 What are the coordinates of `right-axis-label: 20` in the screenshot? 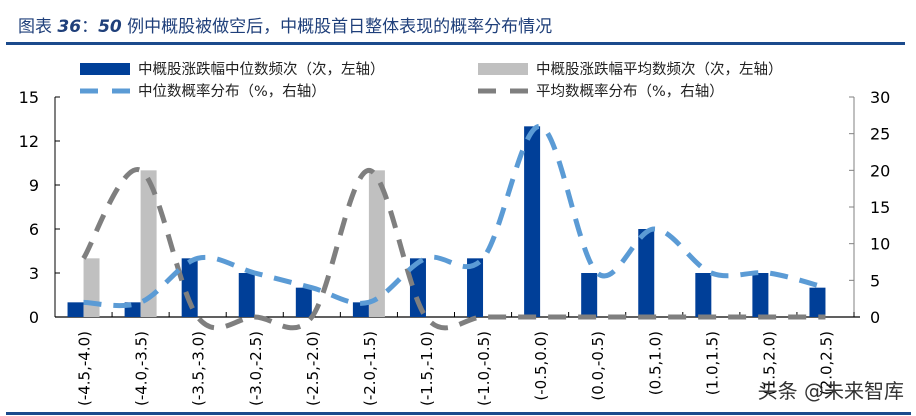 It's located at (880, 170).